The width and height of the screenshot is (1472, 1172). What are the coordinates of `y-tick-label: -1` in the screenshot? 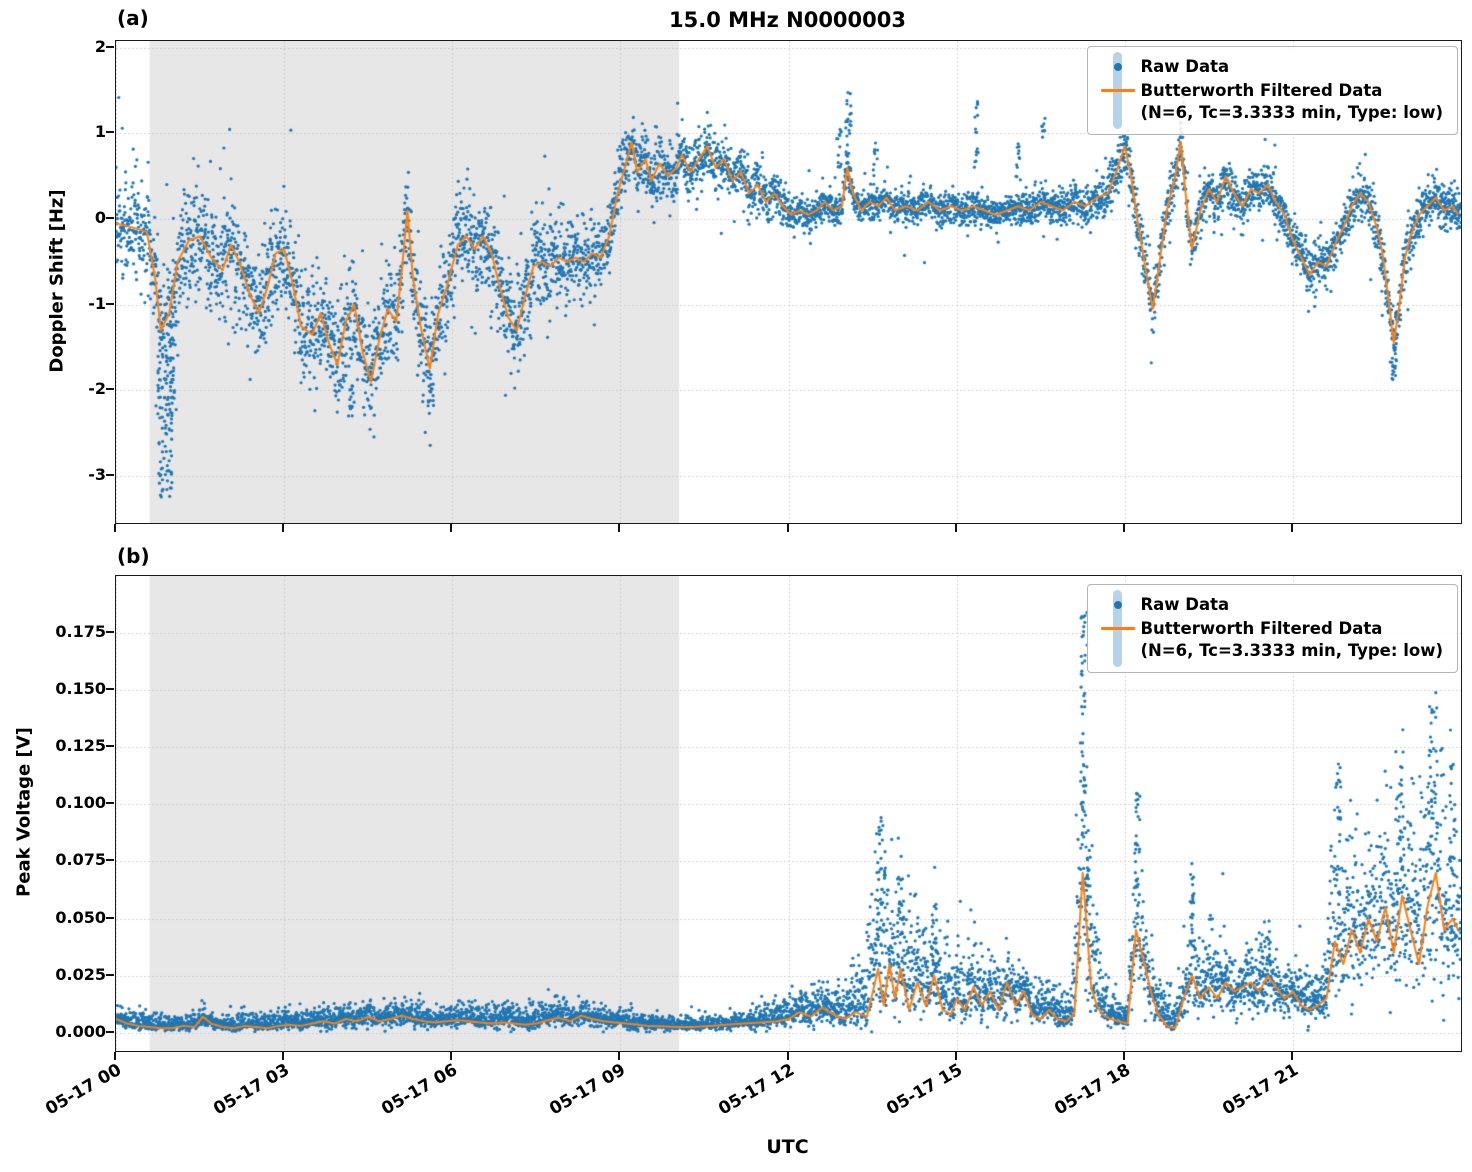 It's located at (97, 303).